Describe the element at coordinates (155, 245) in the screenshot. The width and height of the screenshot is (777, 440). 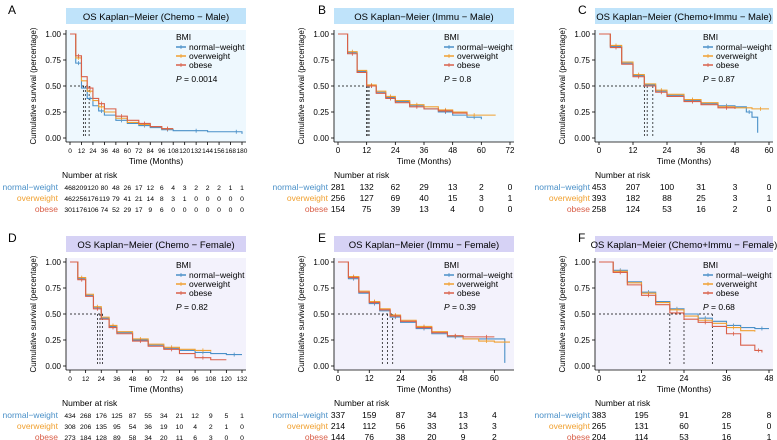
I see `chart-title: OS Kaplan−Meier (Chemo − Female)` at that location.